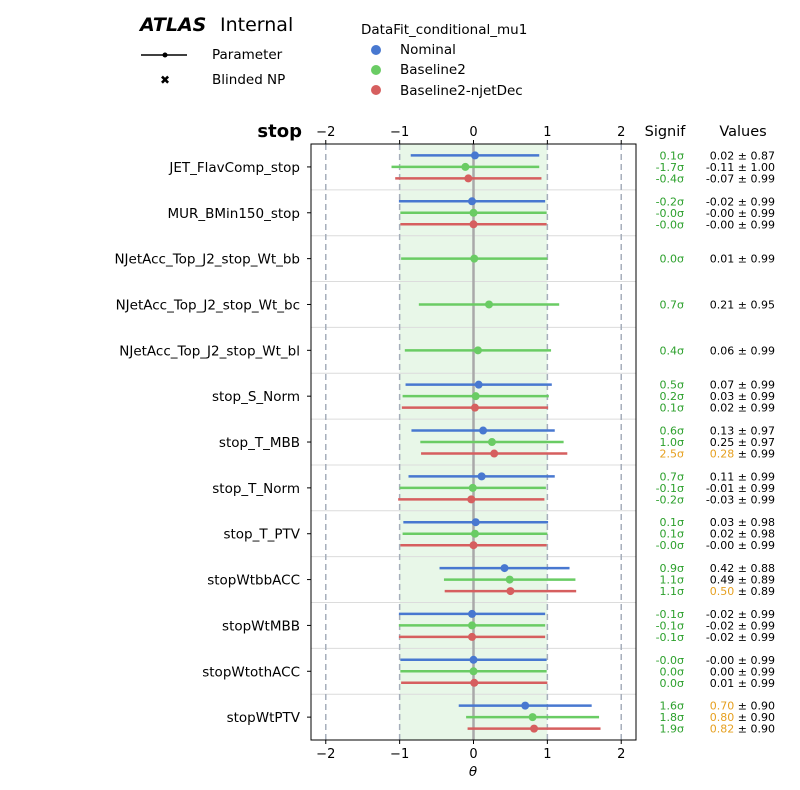 This screenshot has height=790, width=800. I want to click on fit-value: 0.01 ± 0.99, so click(742, 683).